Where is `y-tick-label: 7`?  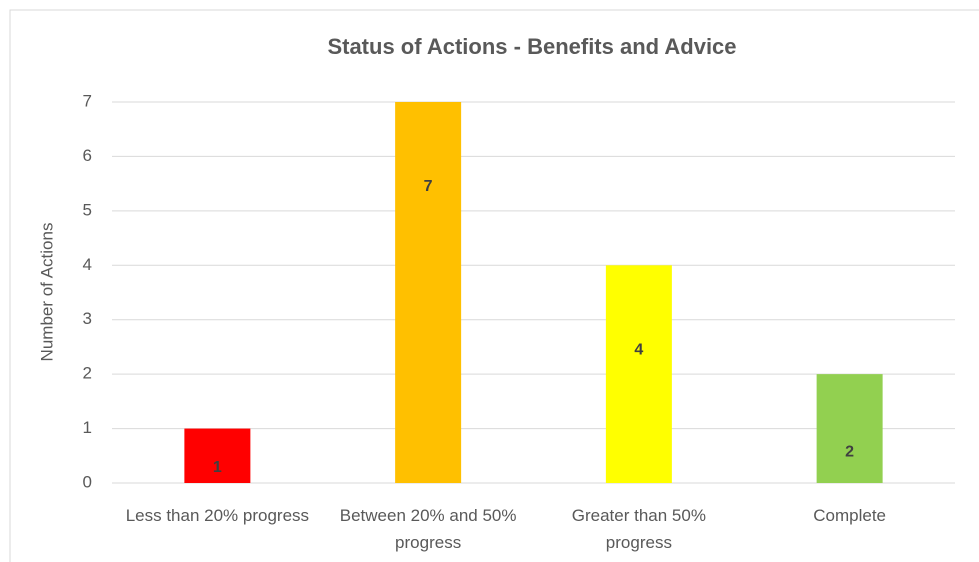
y-tick-label: 7 is located at coordinates (87, 100).